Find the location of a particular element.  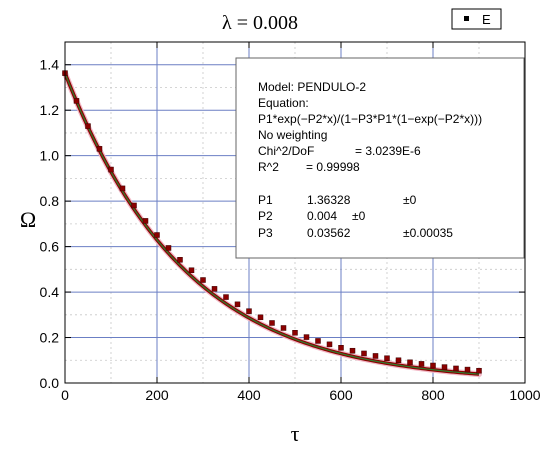

y-tick-label: 0.6 is located at coordinates (50, 247).